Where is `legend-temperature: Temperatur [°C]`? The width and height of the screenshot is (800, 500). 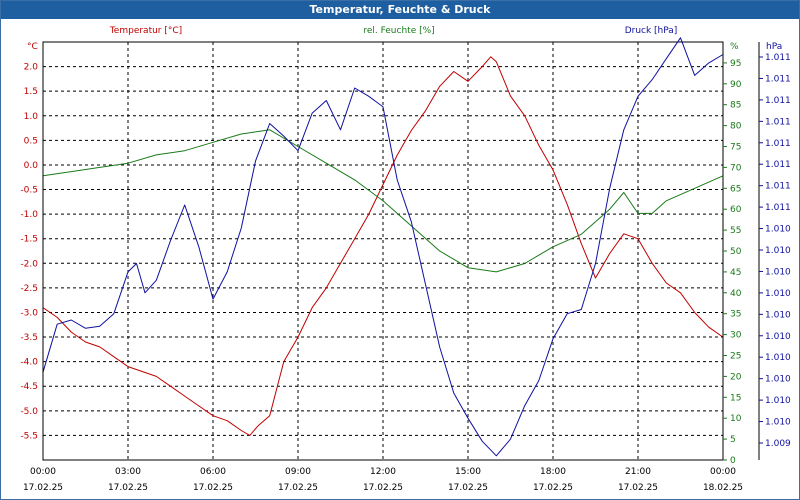 legend-temperature: Temperatur [°C] is located at coordinates (145, 31).